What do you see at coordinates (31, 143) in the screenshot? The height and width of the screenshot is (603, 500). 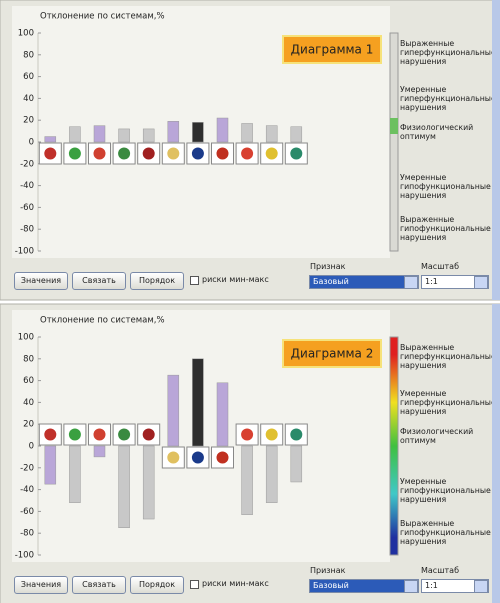 I see `y-tick-label: 0` at bounding box center [31, 143].